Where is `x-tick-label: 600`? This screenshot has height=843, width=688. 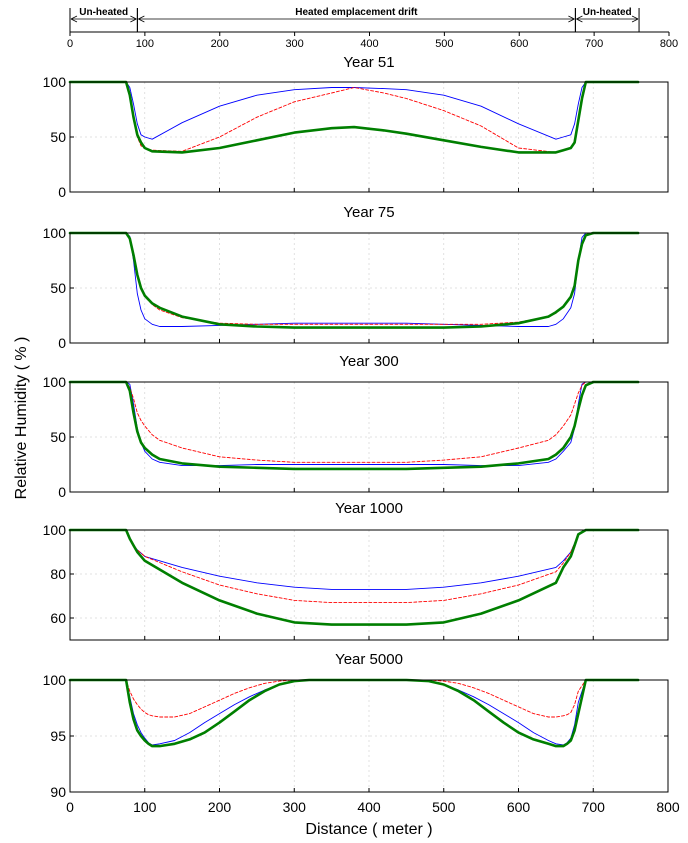
x-tick-label: 600 is located at coordinates (519, 807).